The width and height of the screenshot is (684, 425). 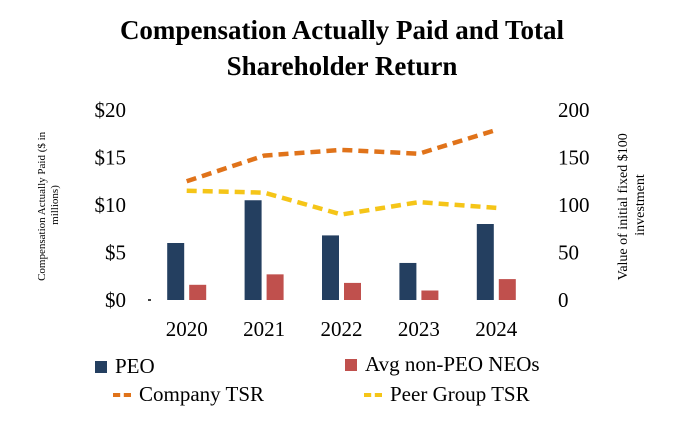 What do you see at coordinates (419, 329) in the screenshot?
I see `x-tick-label: 2023` at bounding box center [419, 329].